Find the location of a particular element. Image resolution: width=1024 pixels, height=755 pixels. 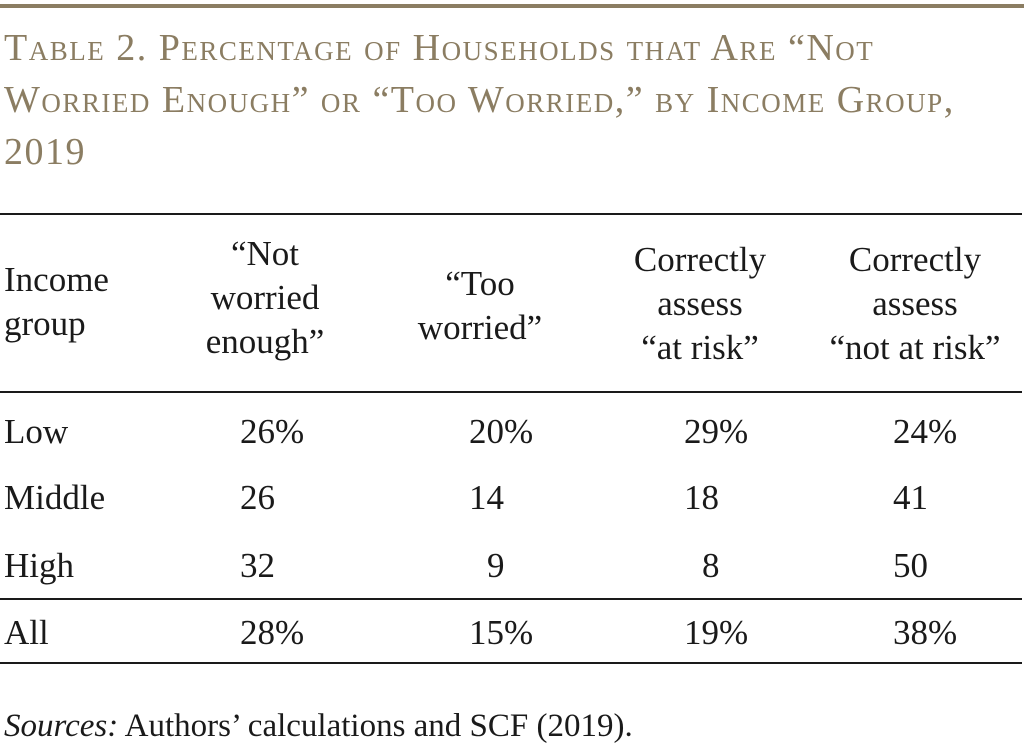

header-too-worried: “Too worried” is located at coordinates (480, 305).